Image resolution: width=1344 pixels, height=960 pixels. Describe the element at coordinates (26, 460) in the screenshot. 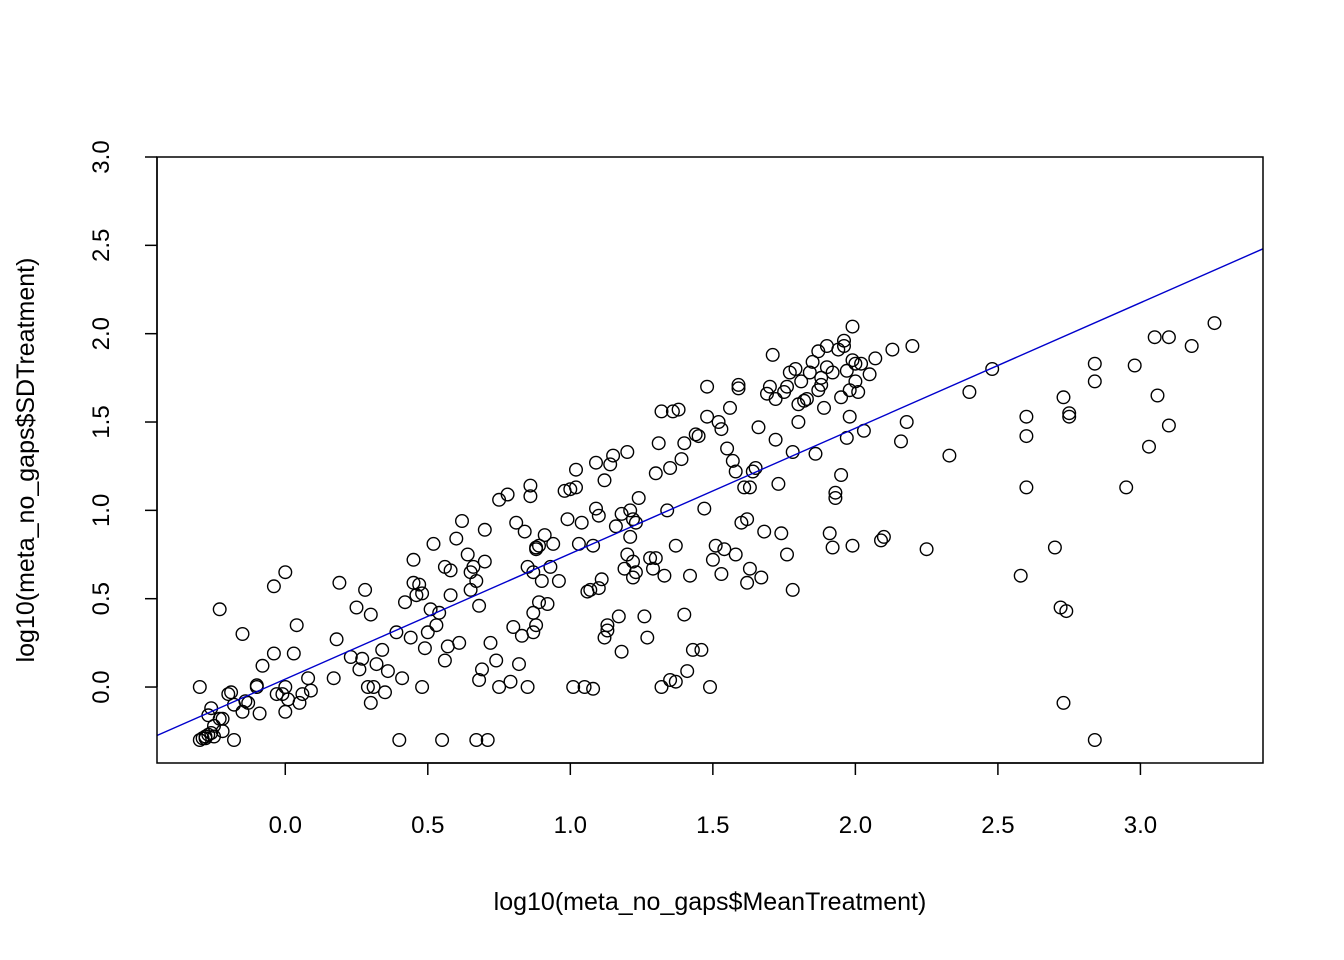

I see `y-axis-title: log10(meta_no_gaps$SDTreatment)` at that location.